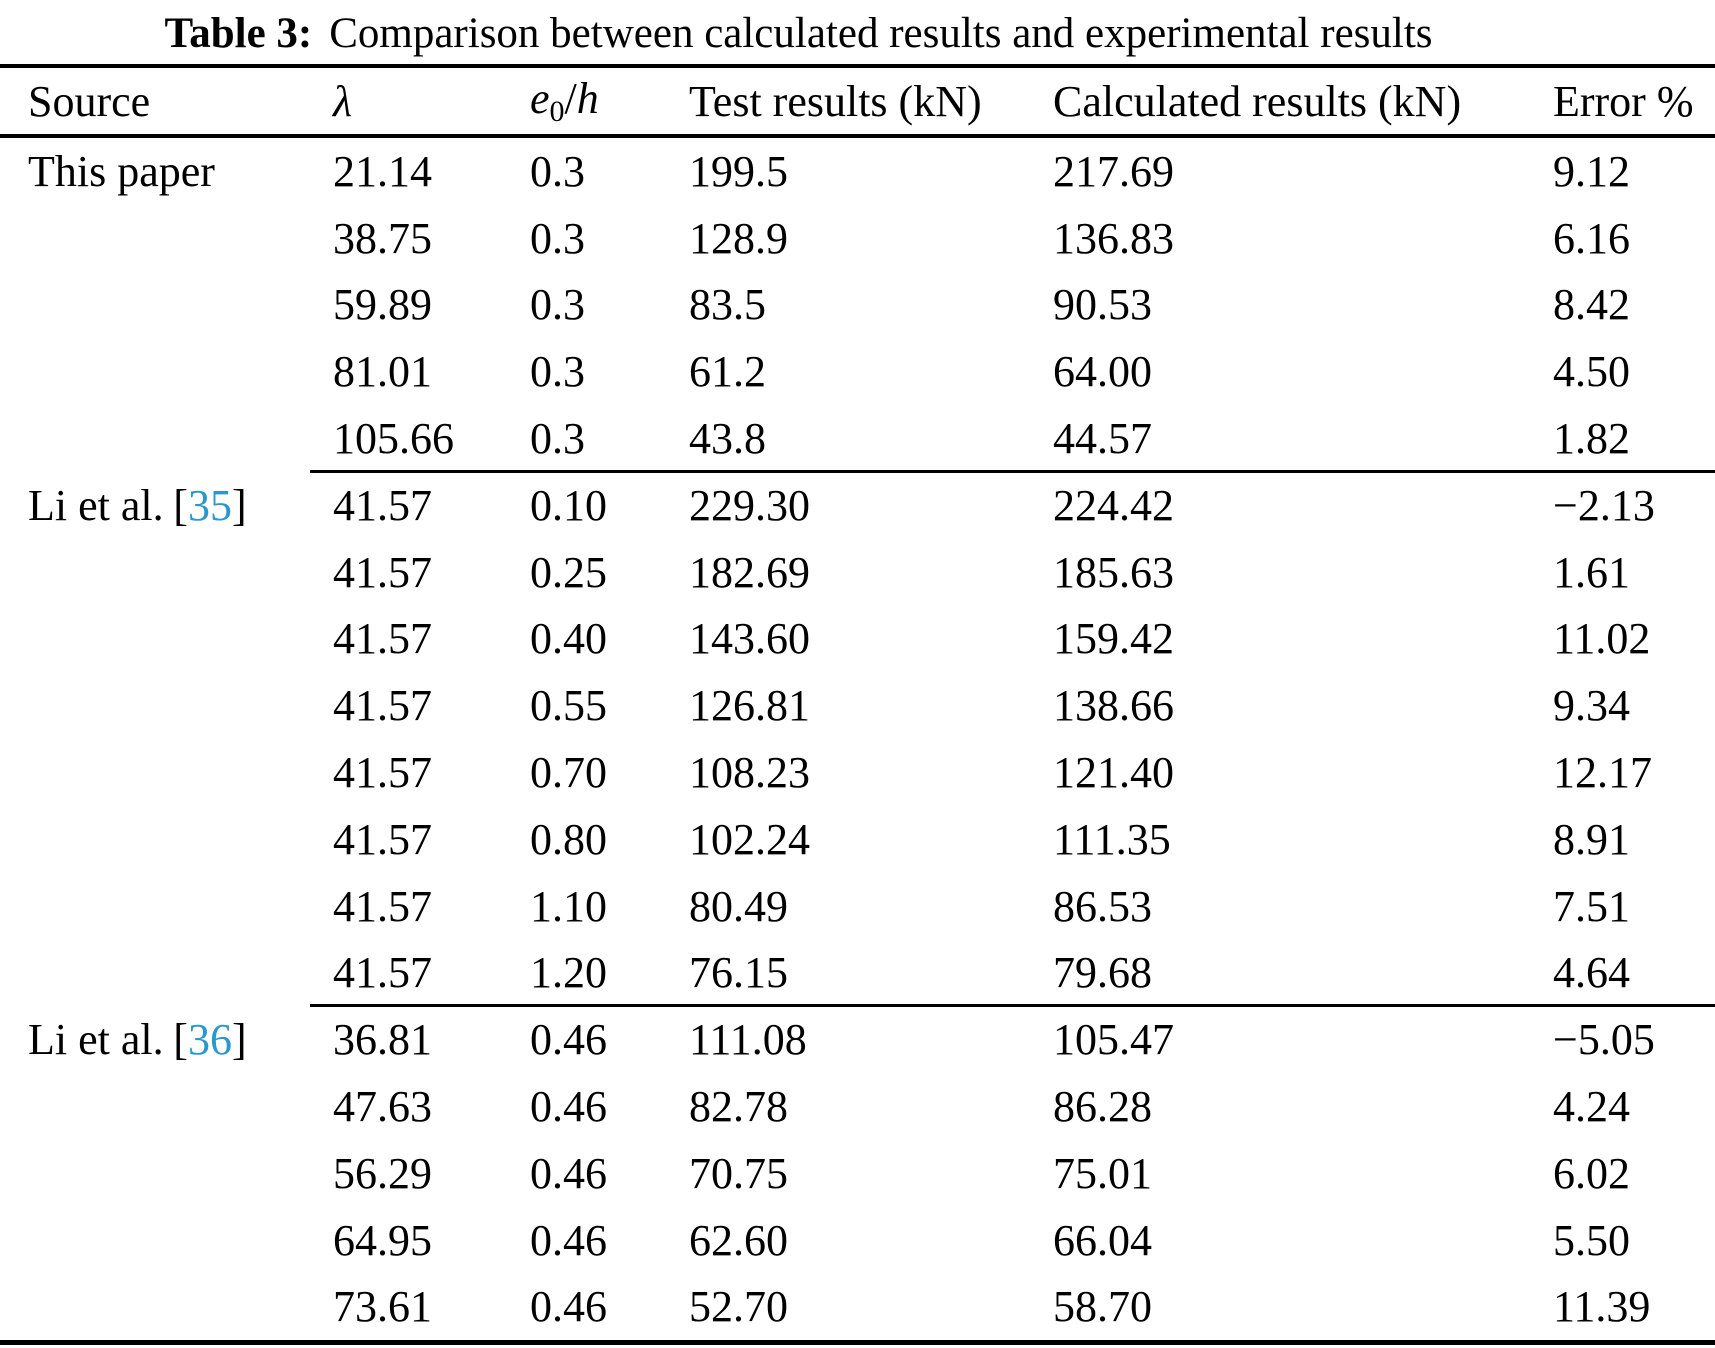  I want to click on table-row: 41.57 0.55 126.81 138.66 9.34, so click(857, 705).